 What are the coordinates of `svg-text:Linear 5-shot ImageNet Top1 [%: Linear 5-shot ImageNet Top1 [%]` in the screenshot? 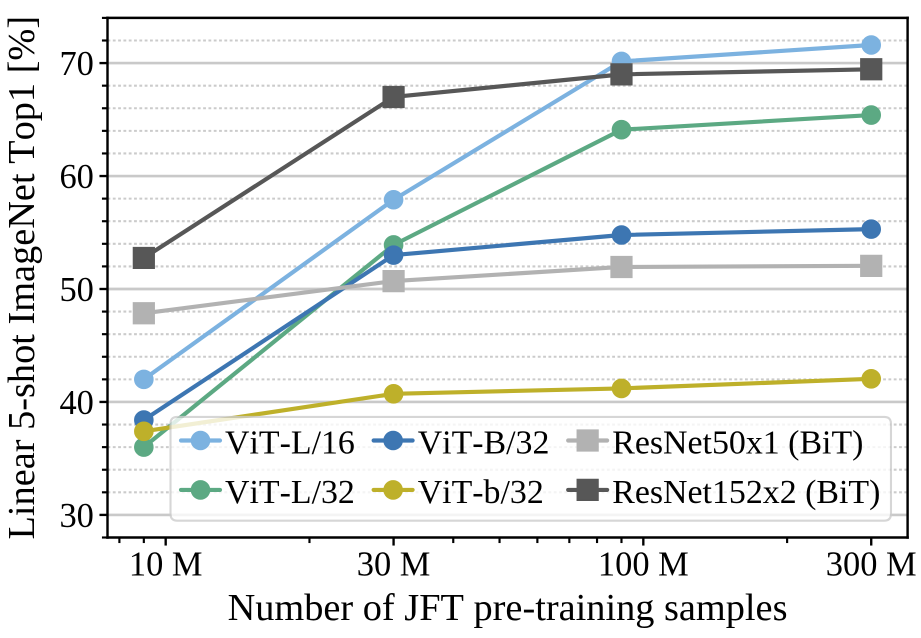 It's located at (22, 278).